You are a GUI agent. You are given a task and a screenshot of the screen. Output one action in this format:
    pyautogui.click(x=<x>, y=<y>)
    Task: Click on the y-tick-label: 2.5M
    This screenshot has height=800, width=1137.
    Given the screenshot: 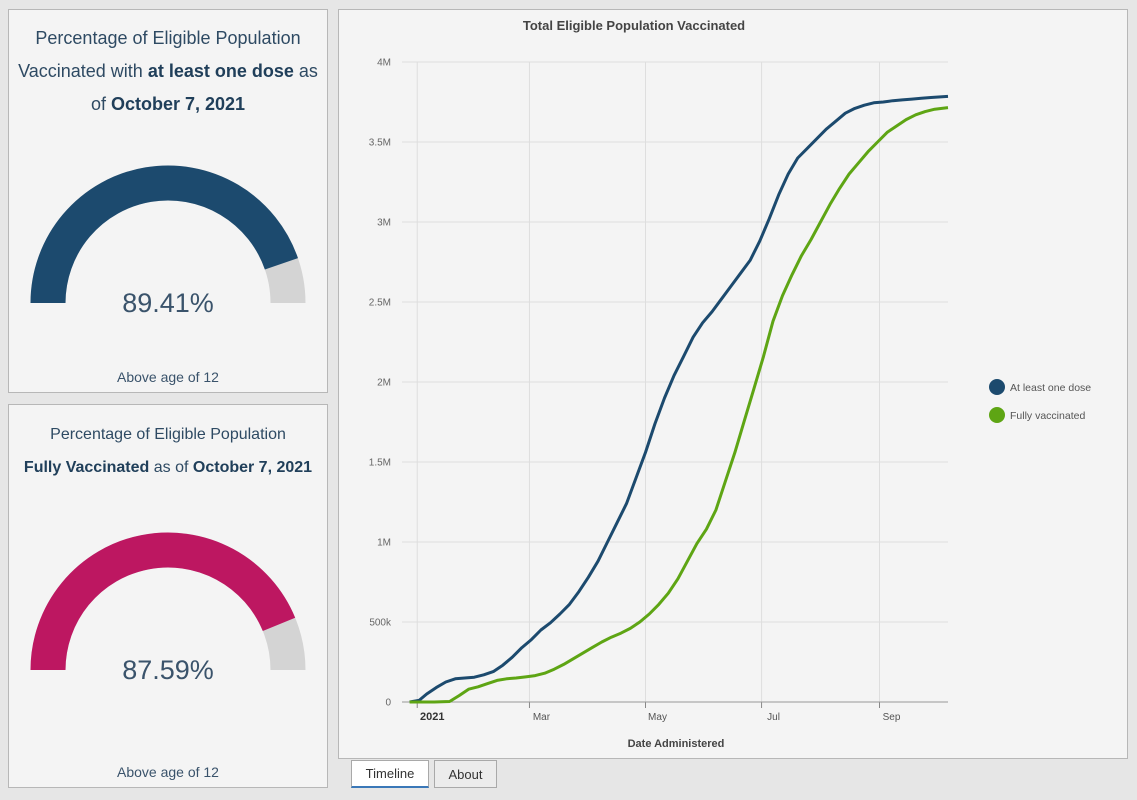 What is the action you would take?
    pyautogui.click(x=380, y=303)
    